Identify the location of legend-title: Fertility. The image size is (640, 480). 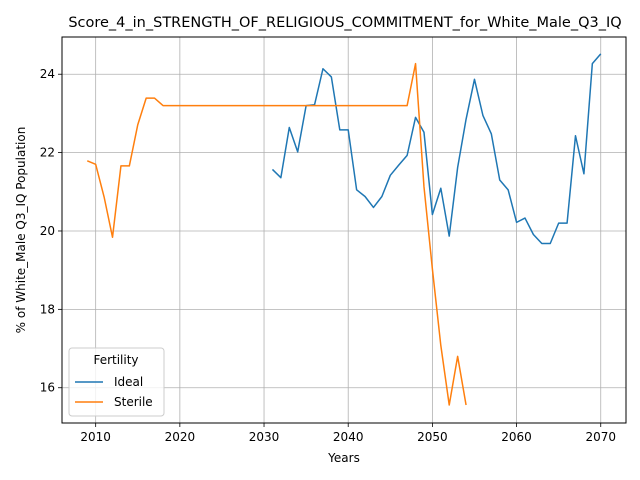
(115, 360).